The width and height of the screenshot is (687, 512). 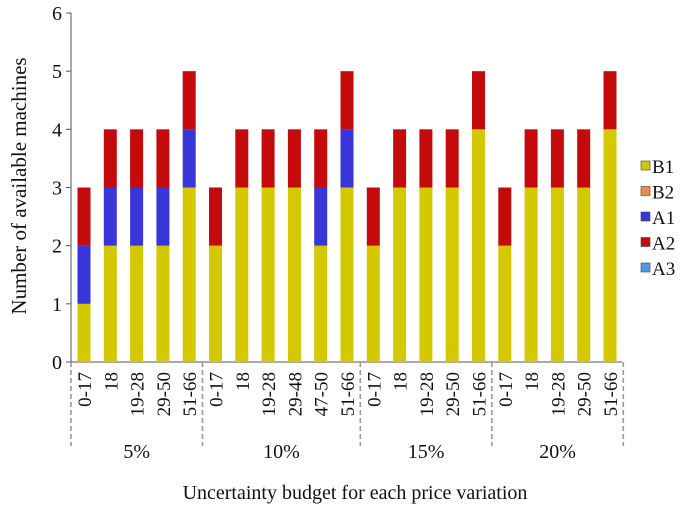 What do you see at coordinates (281, 452) in the screenshot?
I see `x-group-label: 10%` at bounding box center [281, 452].